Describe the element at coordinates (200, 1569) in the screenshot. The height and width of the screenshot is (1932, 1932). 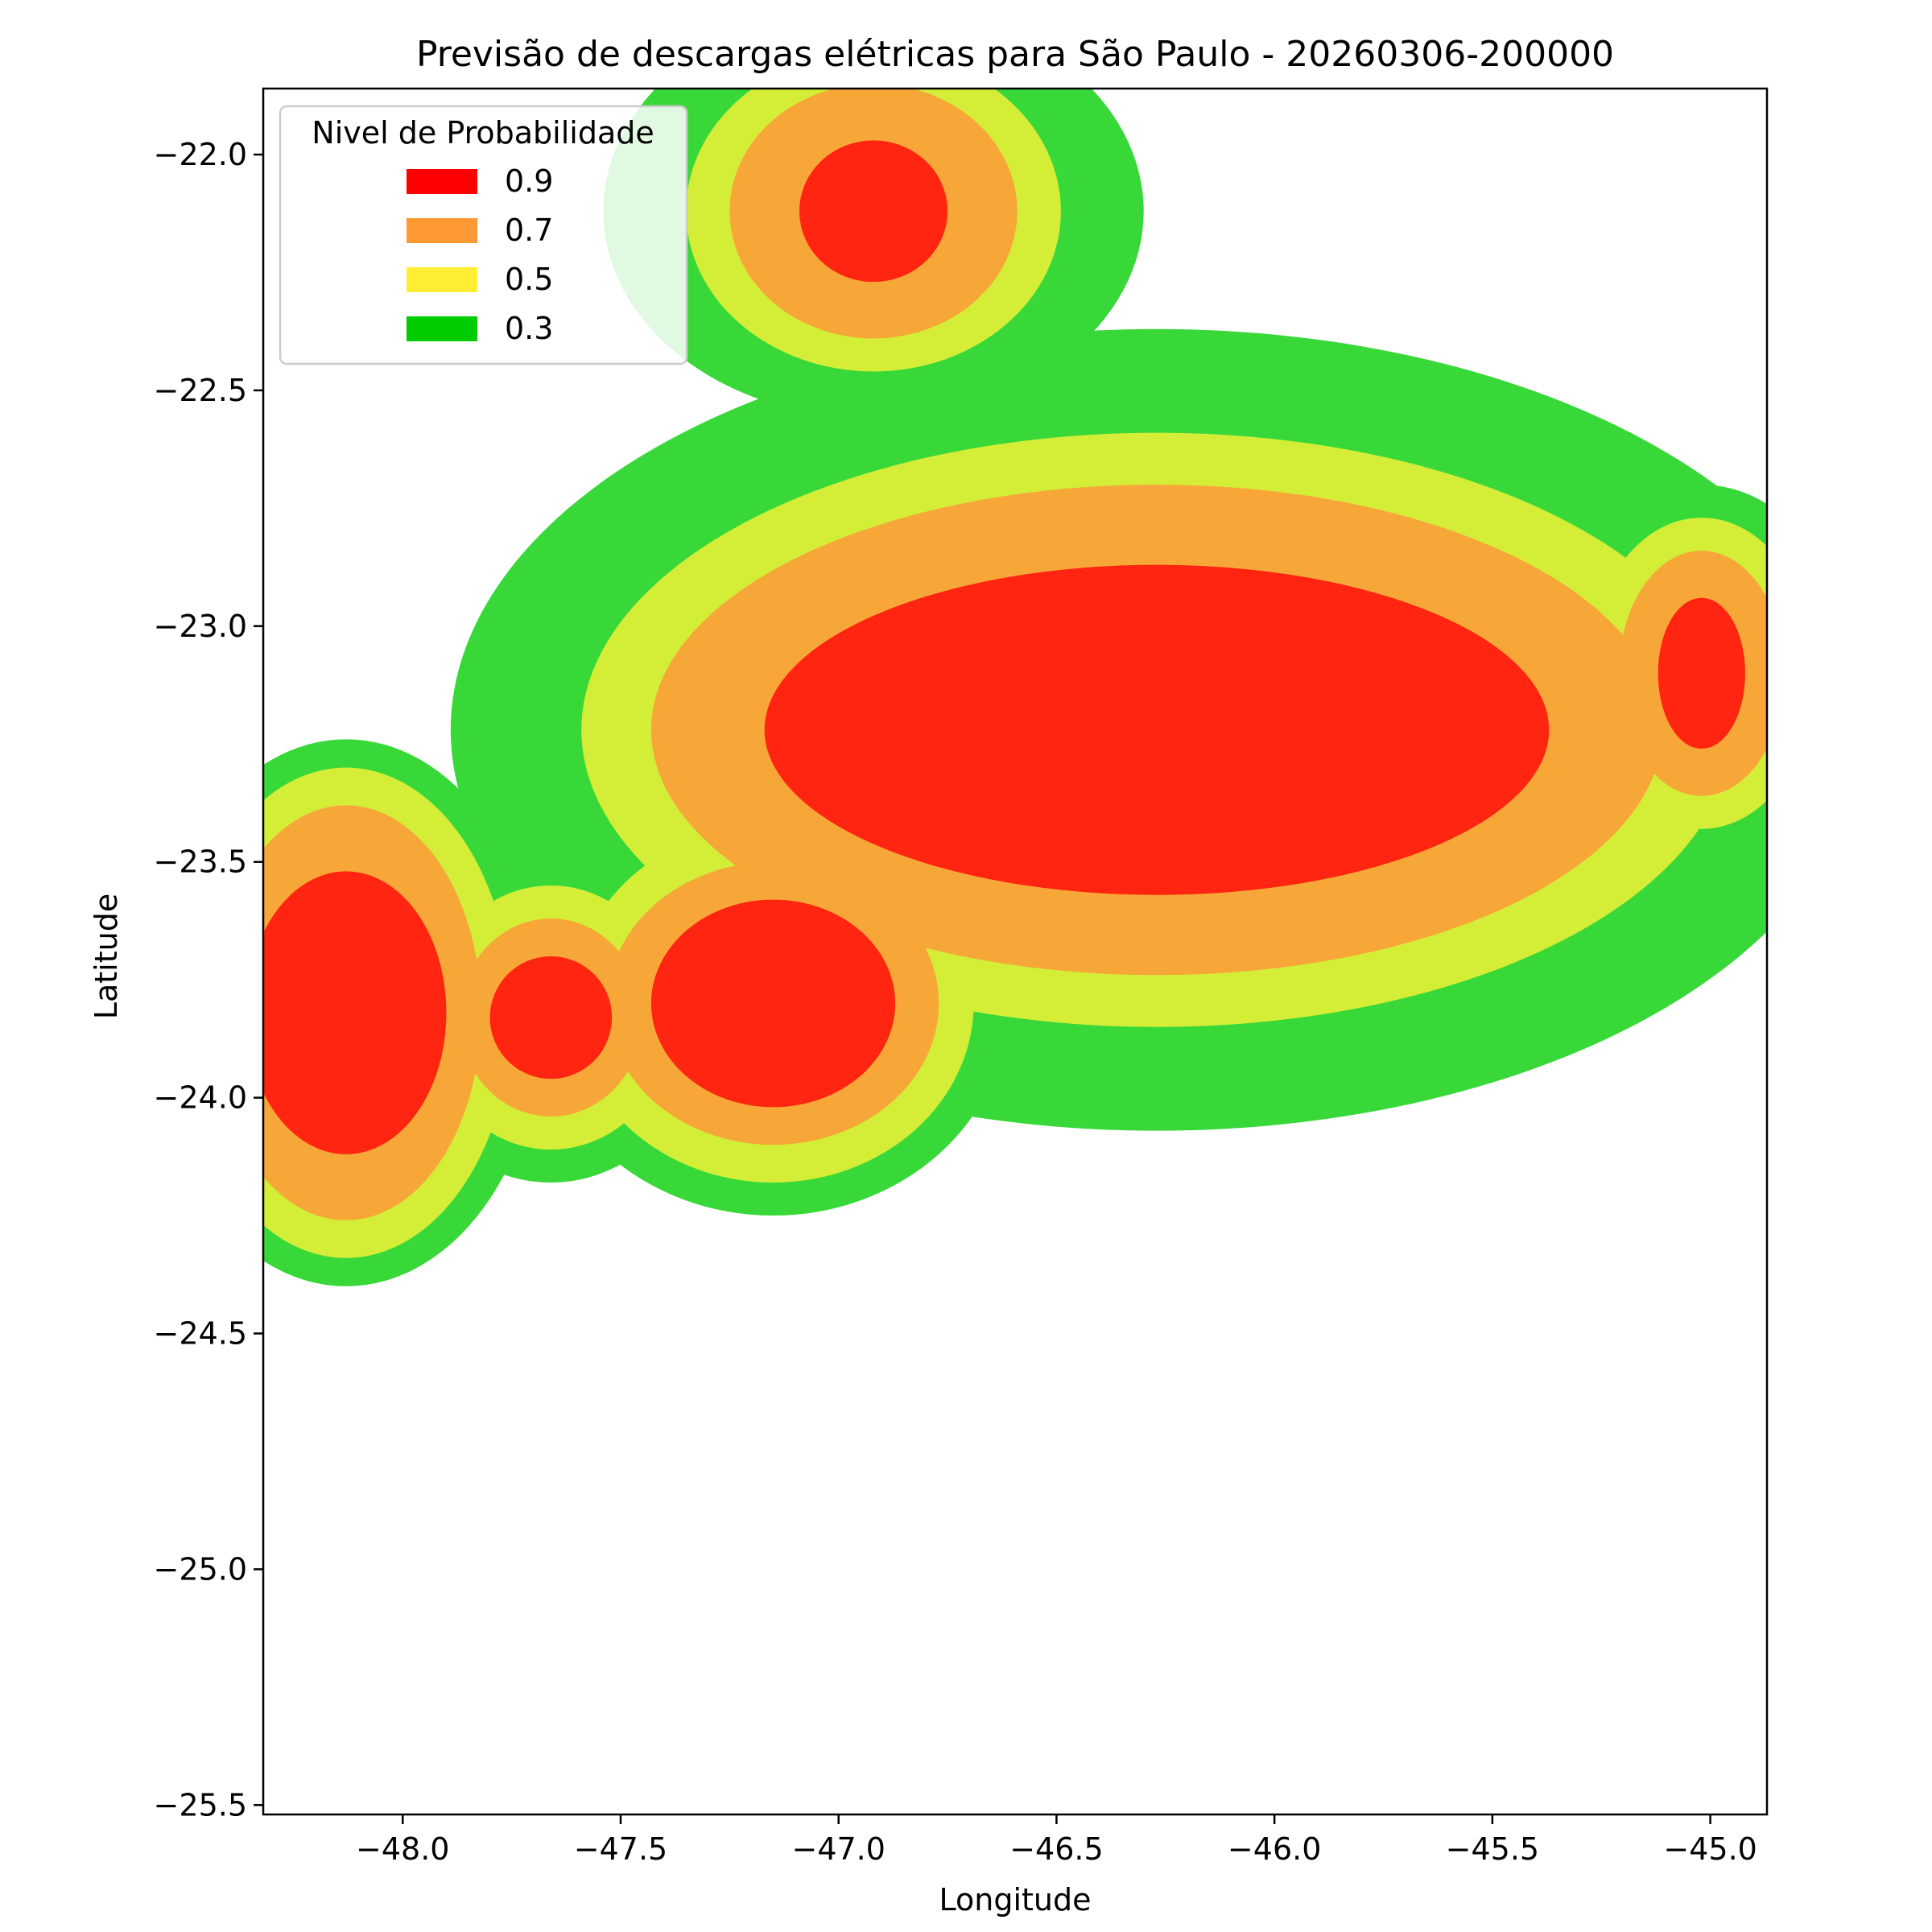
I see `y-tick-label: −25.0` at that location.